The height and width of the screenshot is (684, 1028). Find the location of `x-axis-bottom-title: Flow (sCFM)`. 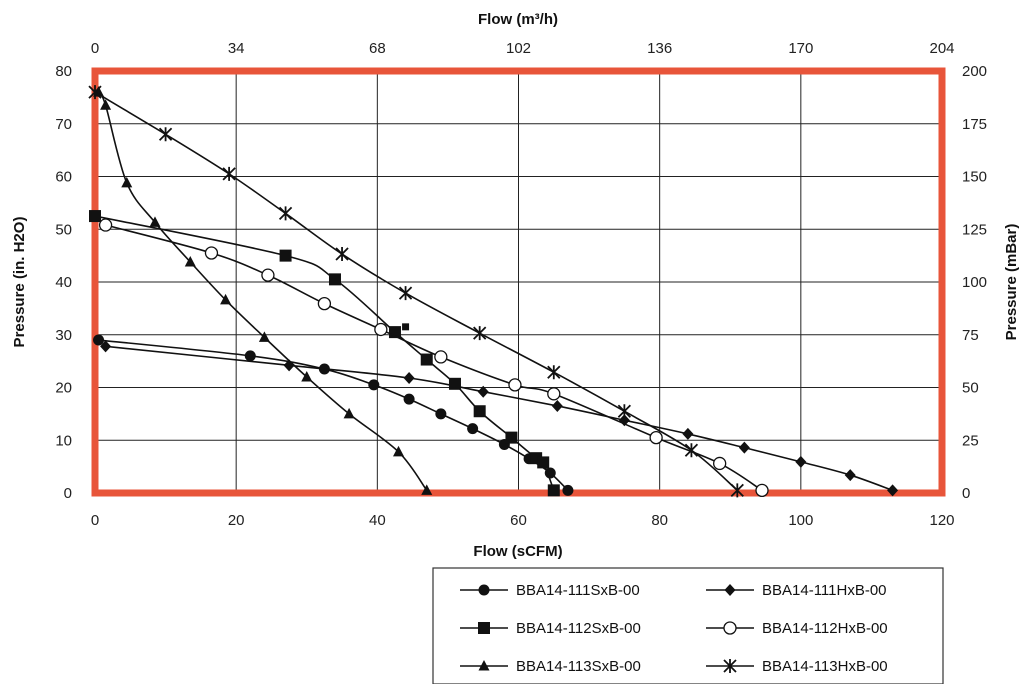

x-axis-bottom-title: Flow (sCFM) is located at coordinates (517, 551).